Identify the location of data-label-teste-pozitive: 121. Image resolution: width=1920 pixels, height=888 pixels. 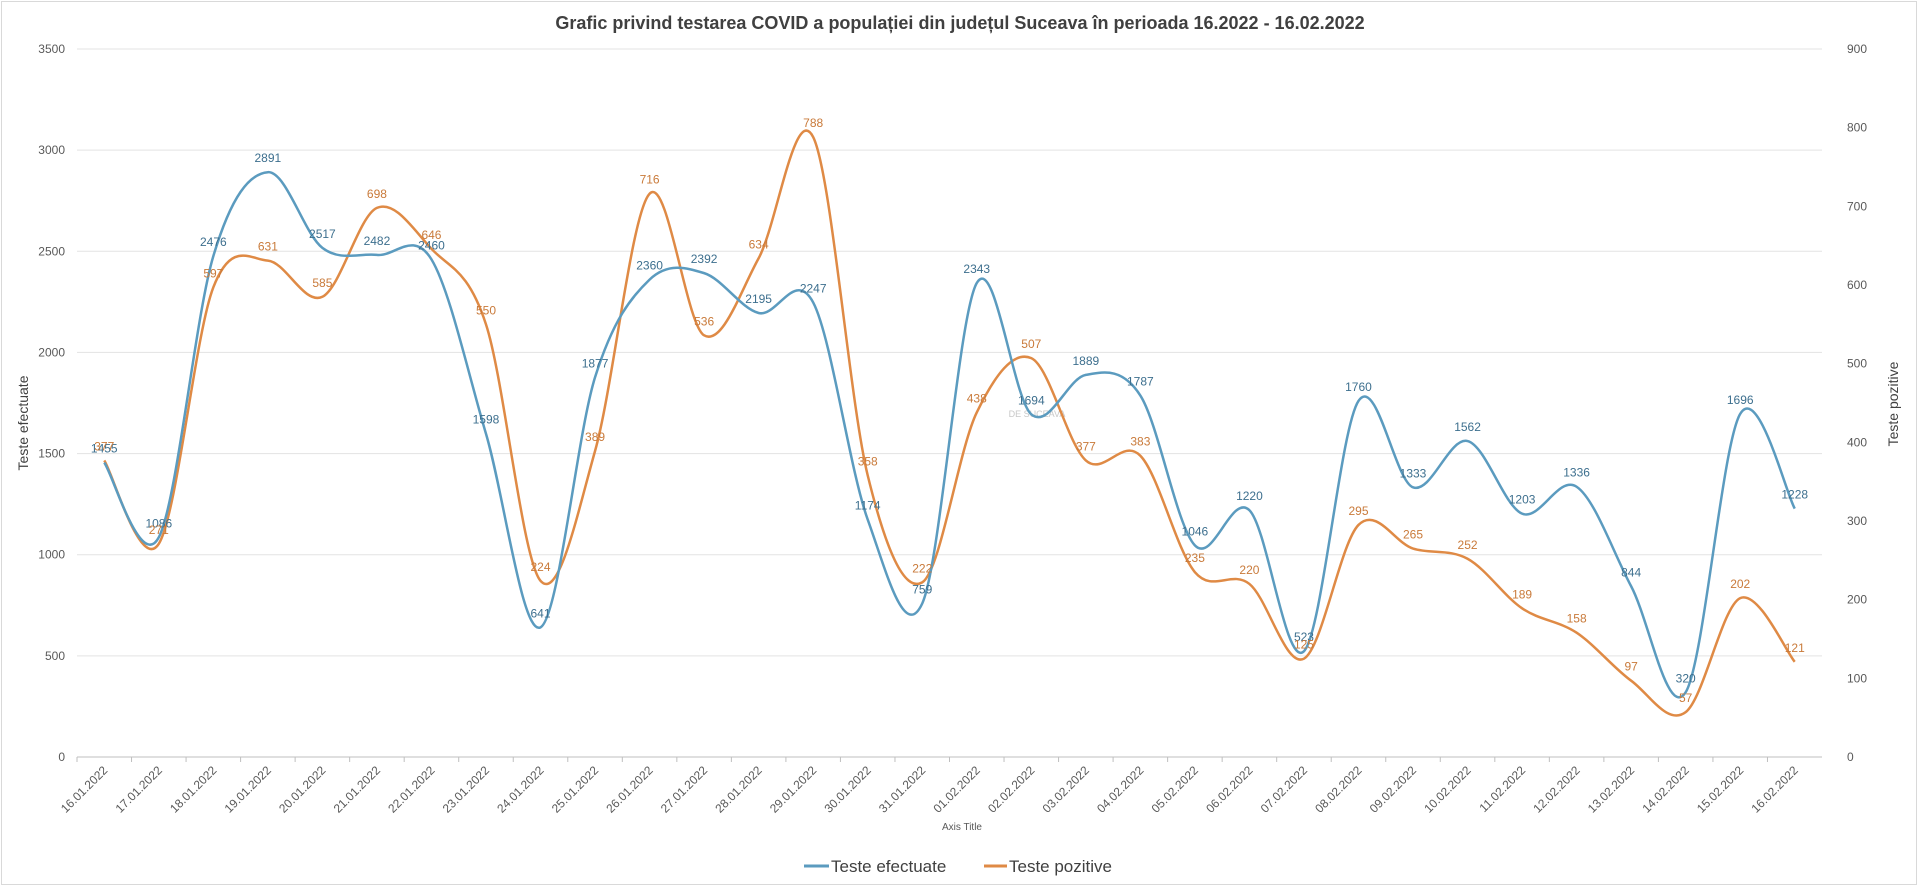
(1795, 648).